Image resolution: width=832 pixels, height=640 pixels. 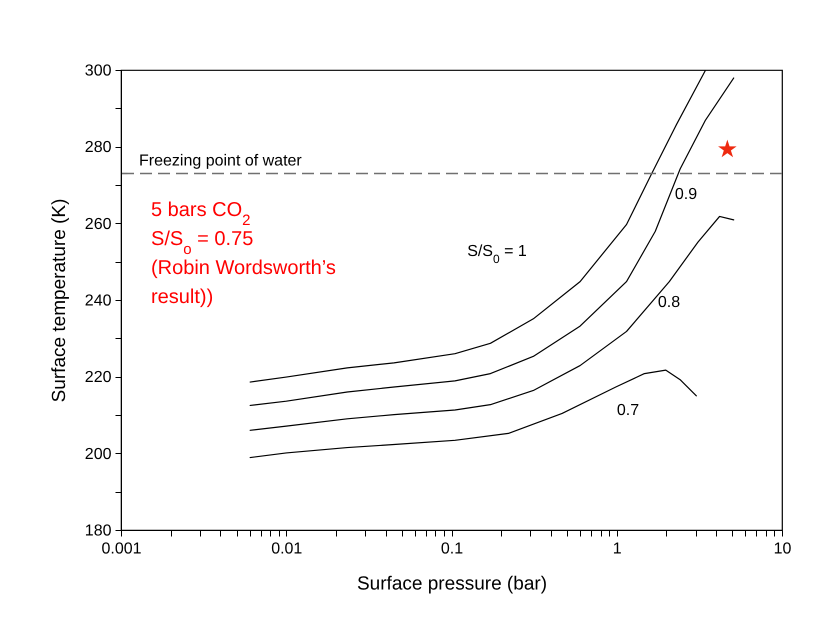 I want to click on x-tick-label: 0.01, so click(x=286, y=549).